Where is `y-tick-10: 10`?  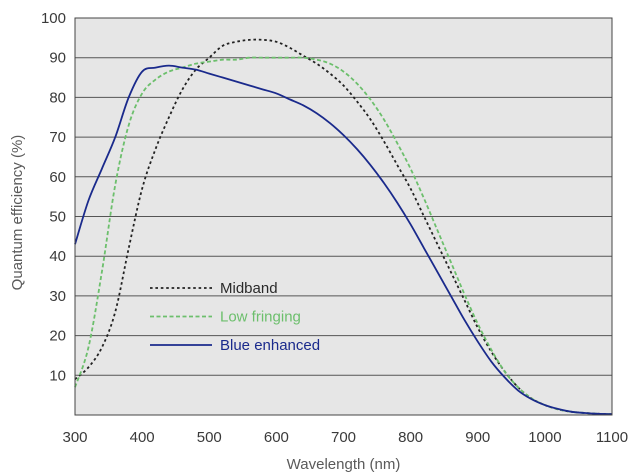
y-tick-10: 10 is located at coordinates (57, 375).